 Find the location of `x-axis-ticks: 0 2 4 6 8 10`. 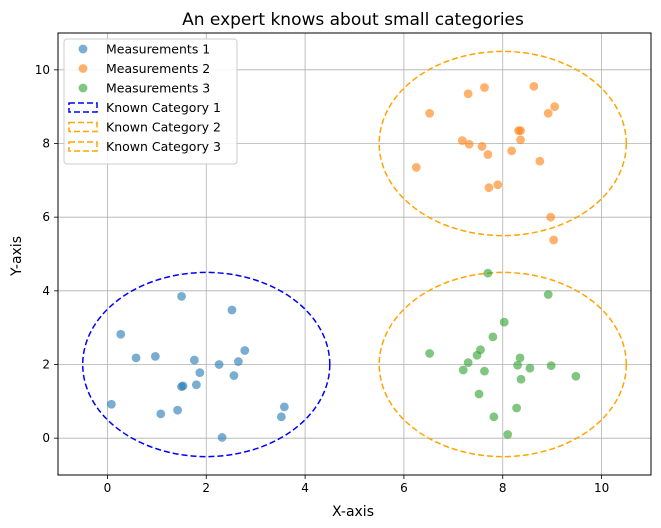

x-axis-ticks: 0 2 4 6 8 10 is located at coordinates (356, 485).